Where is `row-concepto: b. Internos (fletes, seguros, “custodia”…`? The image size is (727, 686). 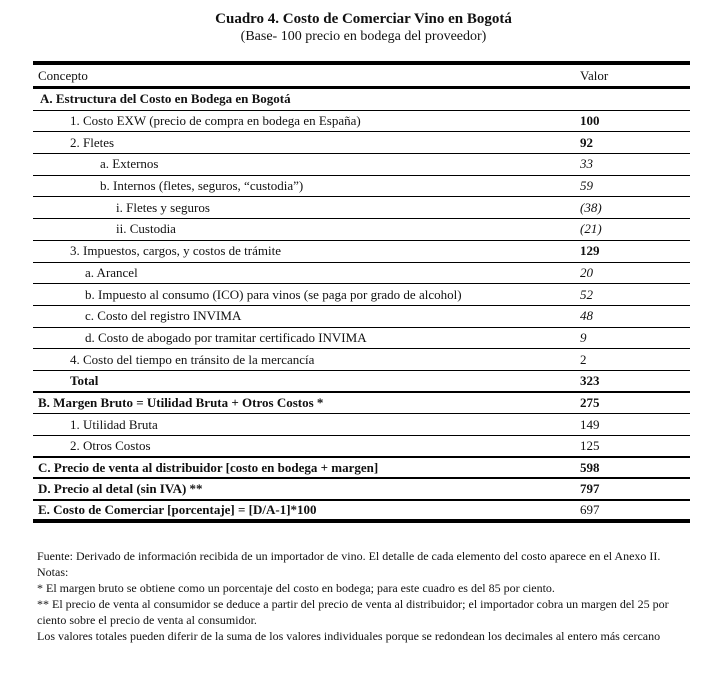
row-concepto: b. Internos (fletes, seguros, “custodia”… is located at coordinates (202, 186).